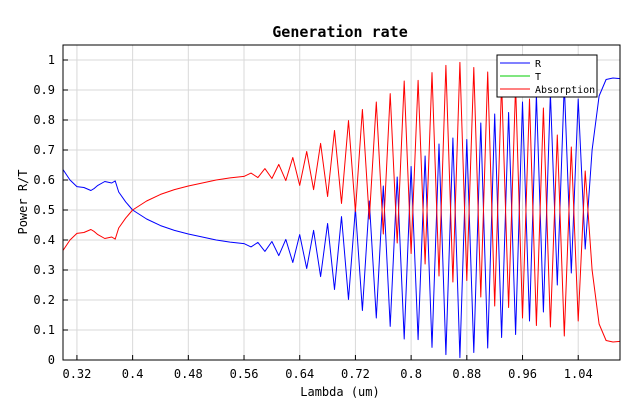 This screenshot has height=418, width=640. What do you see at coordinates (44, 90) in the screenshot?
I see `y-tick-label: 0.9` at bounding box center [44, 90].